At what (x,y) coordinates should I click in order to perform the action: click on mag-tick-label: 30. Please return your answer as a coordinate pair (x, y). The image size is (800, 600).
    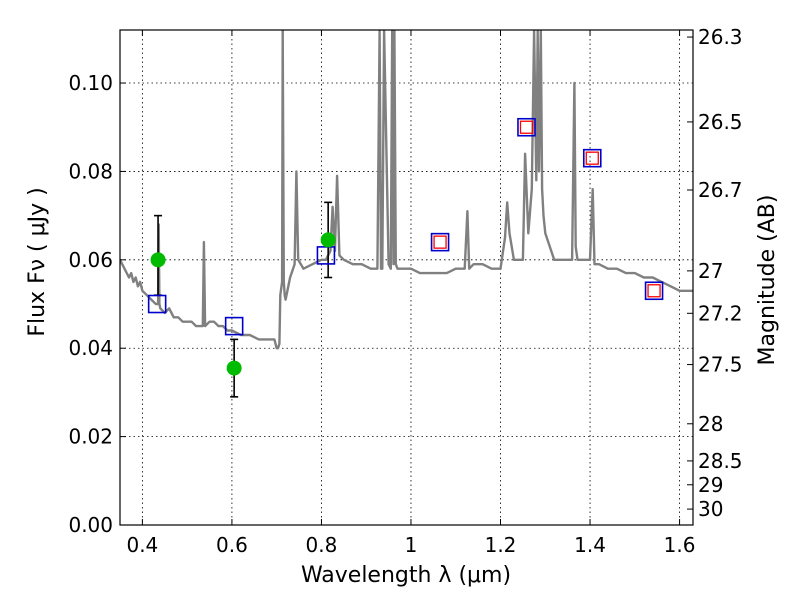
    Looking at the image, I should click on (710, 509).